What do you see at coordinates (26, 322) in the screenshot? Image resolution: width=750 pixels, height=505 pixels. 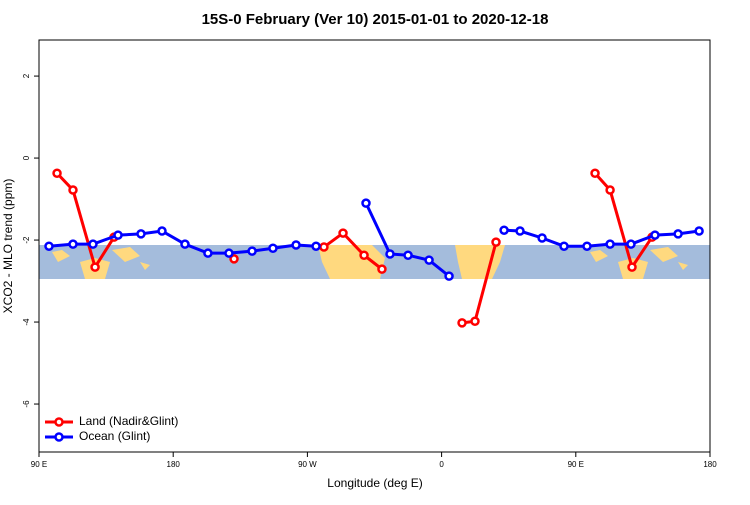 I see `y-tick-label: -4` at bounding box center [26, 322].